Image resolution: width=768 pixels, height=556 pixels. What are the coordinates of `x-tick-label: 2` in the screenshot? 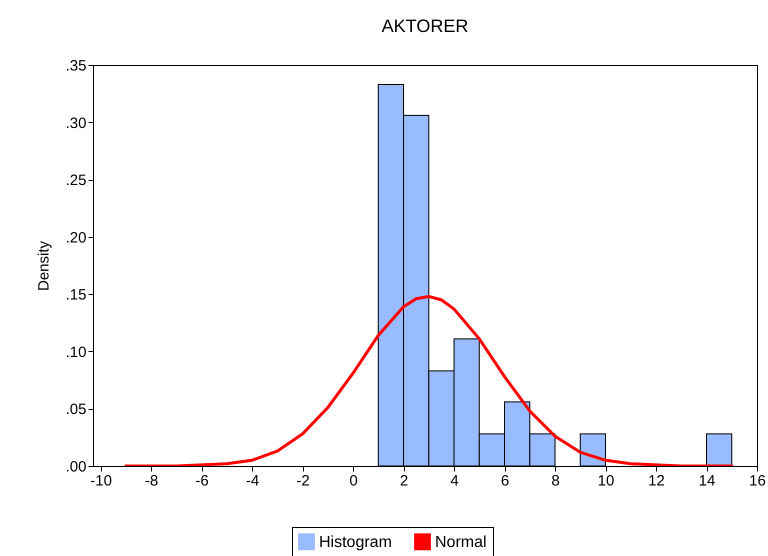 It's located at (404, 481).